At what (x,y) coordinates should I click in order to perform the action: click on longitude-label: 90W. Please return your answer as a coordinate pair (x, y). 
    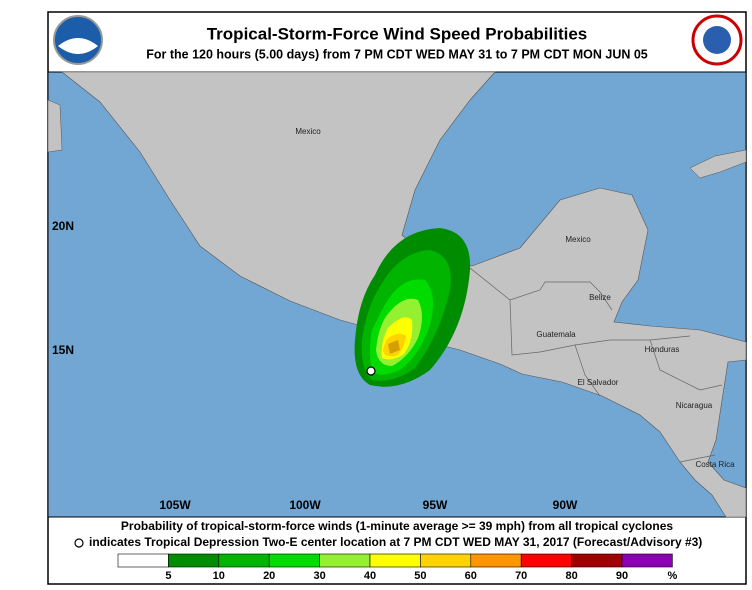
    Looking at the image, I should click on (565, 505).